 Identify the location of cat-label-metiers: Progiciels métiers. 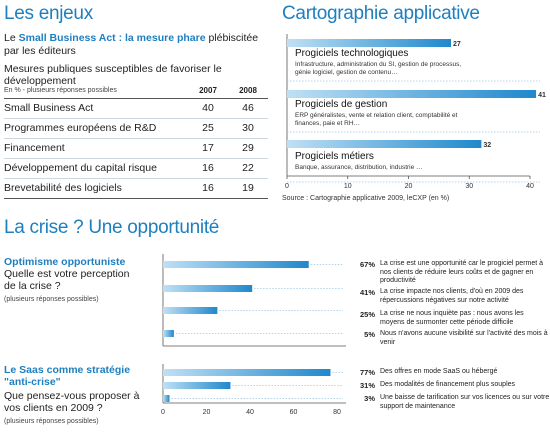
(334, 156).